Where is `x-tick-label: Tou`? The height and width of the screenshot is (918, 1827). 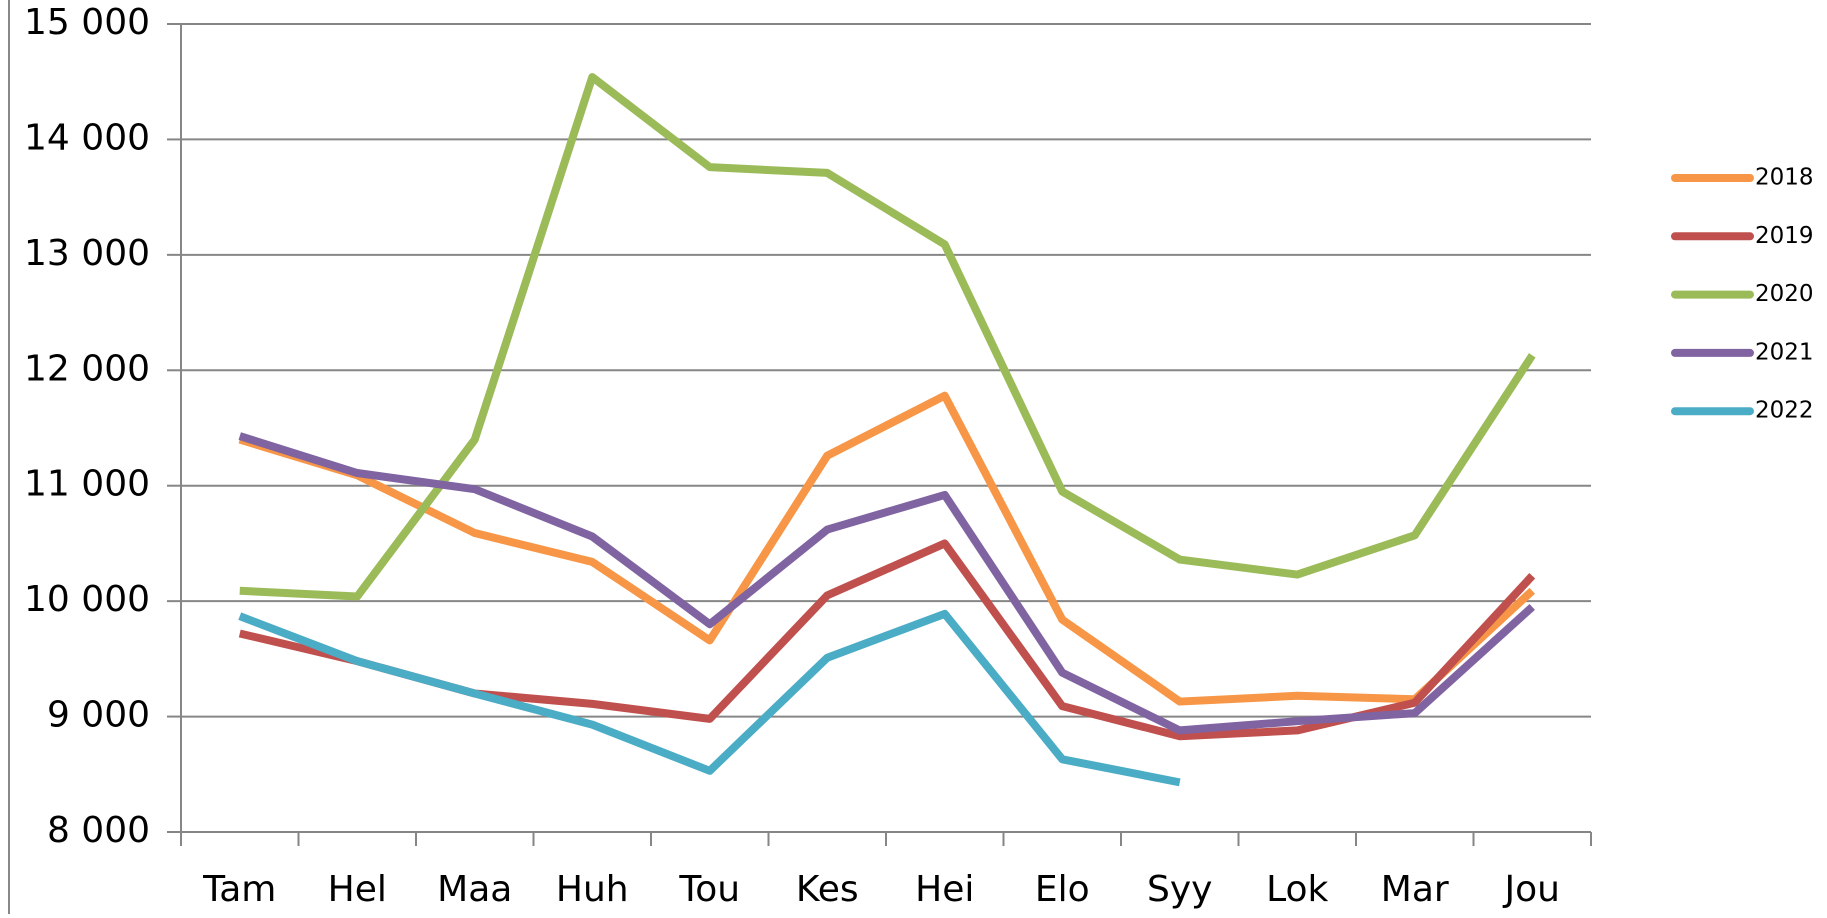 x-tick-label: Tou is located at coordinates (709, 889).